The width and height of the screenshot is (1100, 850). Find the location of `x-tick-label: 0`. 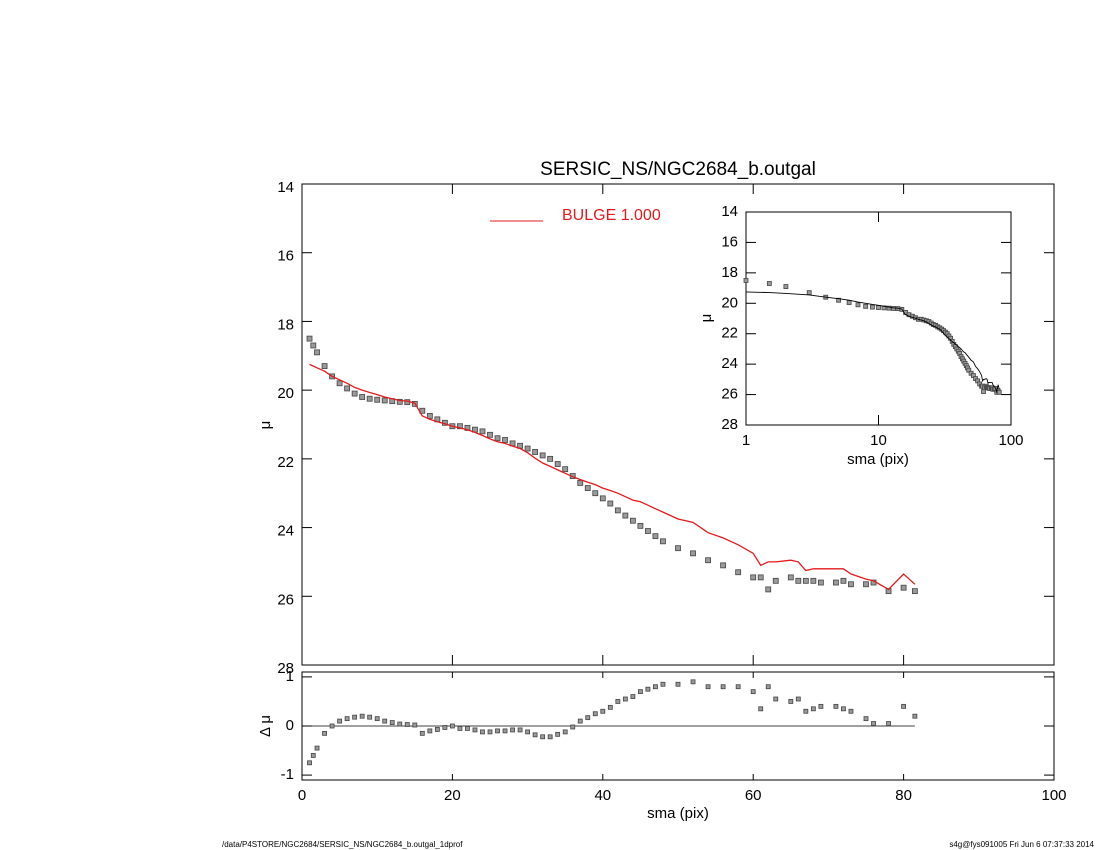

x-tick-label: 0 is located at coordinates (302, 795).